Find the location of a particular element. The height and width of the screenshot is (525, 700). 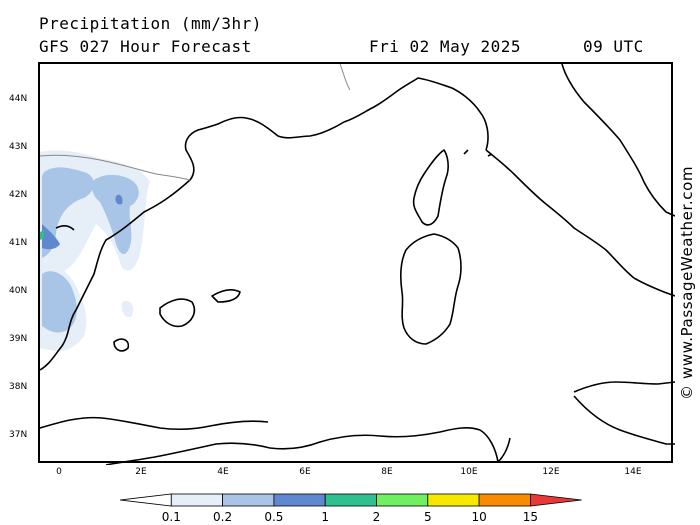

legend-label: 5 is located at coordinates (427, 517).